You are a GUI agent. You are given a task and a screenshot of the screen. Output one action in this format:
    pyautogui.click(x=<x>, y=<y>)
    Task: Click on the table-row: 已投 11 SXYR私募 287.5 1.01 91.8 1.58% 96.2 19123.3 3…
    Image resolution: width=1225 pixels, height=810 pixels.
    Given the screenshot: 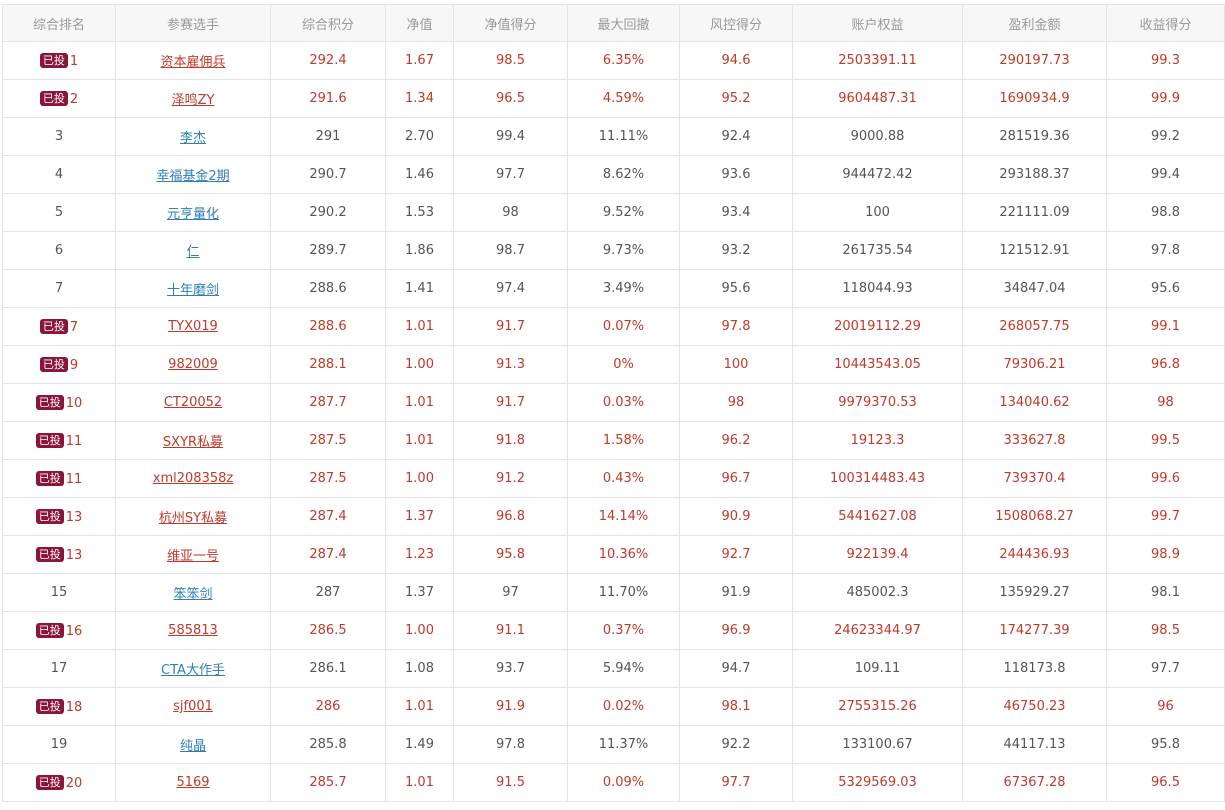 What is the action you would take?
    pyautogui.click(x=613, y=440)
    